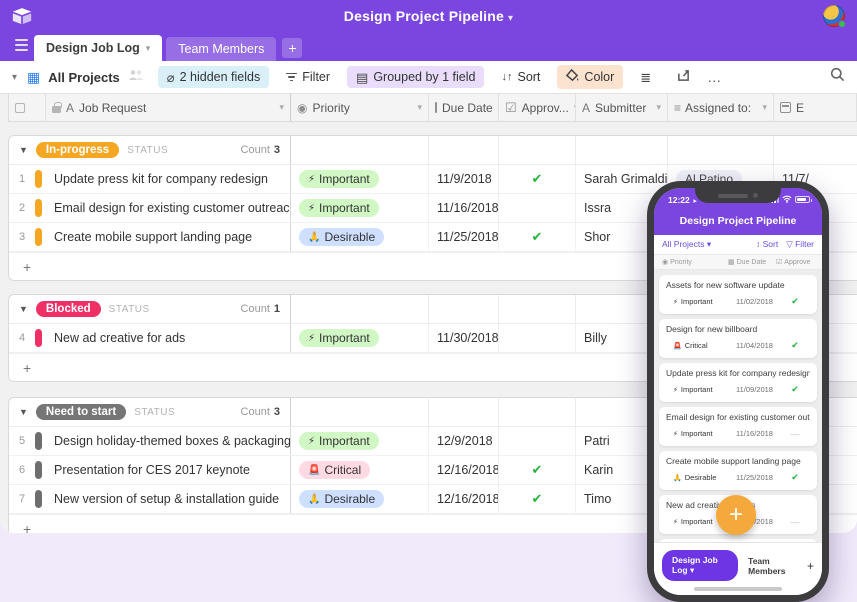  I want to click on column-header-job-request: A Job Request ▾, so click(168, 107).